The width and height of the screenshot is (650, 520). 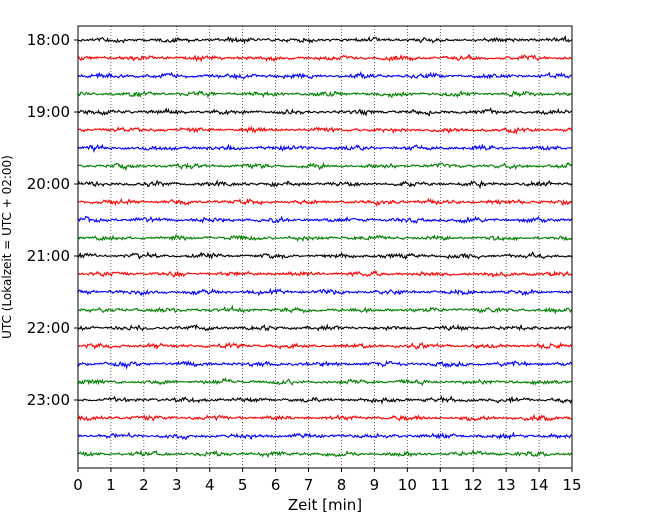 I want to click on x-axis-ticks: 0 1 2 3 4 5 6 7 8 9 10 11 12 13 14 15, so click(x=327, y=481).